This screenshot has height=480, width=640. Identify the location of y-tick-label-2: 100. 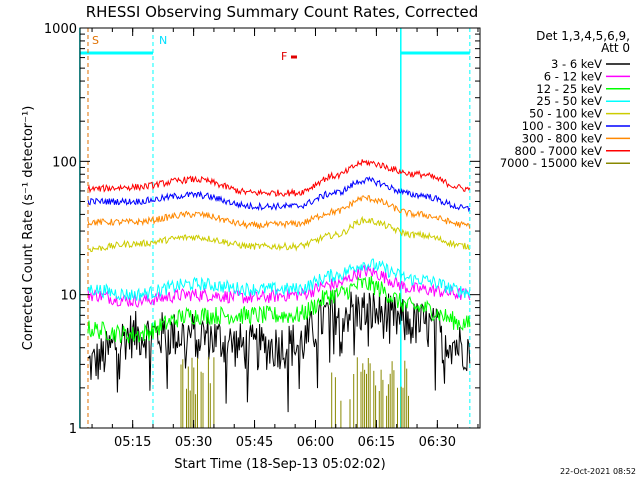
(64, 162).